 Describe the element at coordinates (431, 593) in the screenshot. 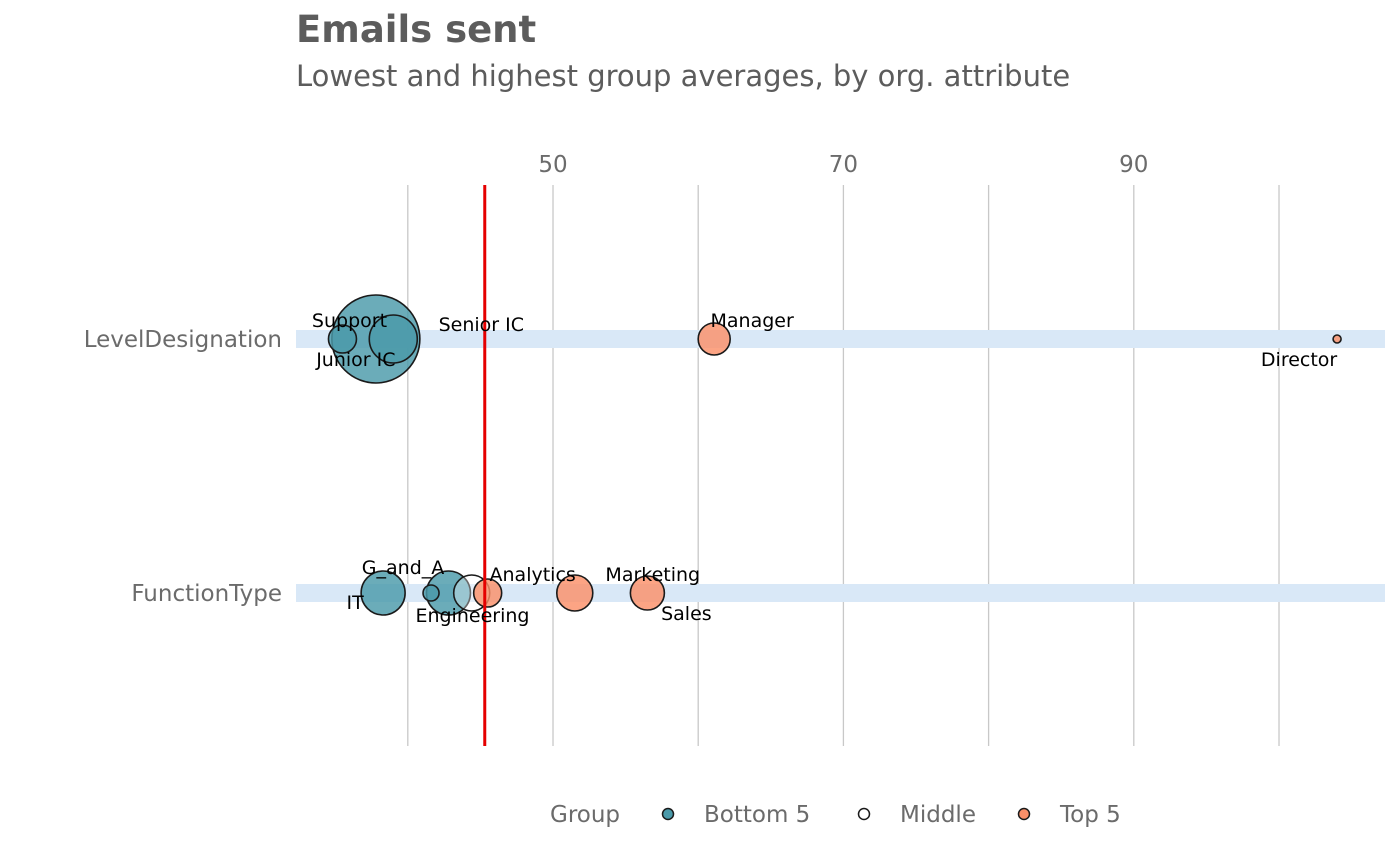

I see `point-g-and-a` at that location.